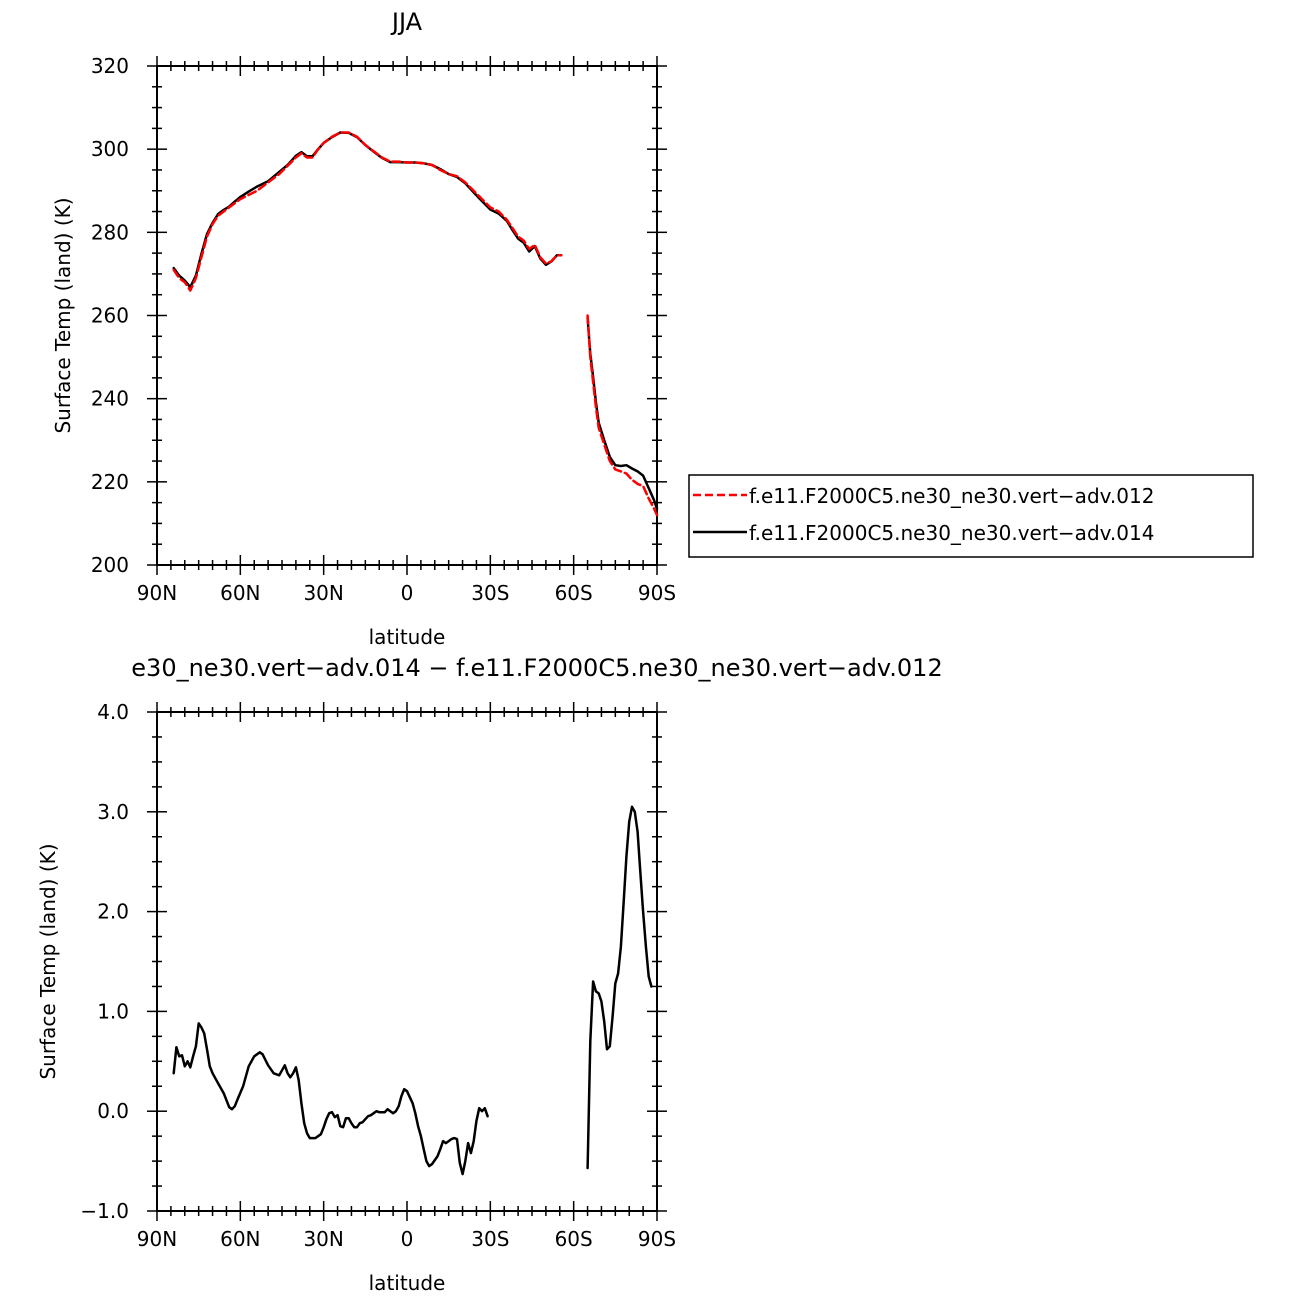 This screenshot has height=1303, width=1302. Describe the element at coordinates (113, 1111) in the screenshot. I see `y-tick-label: 0.0` at that location.